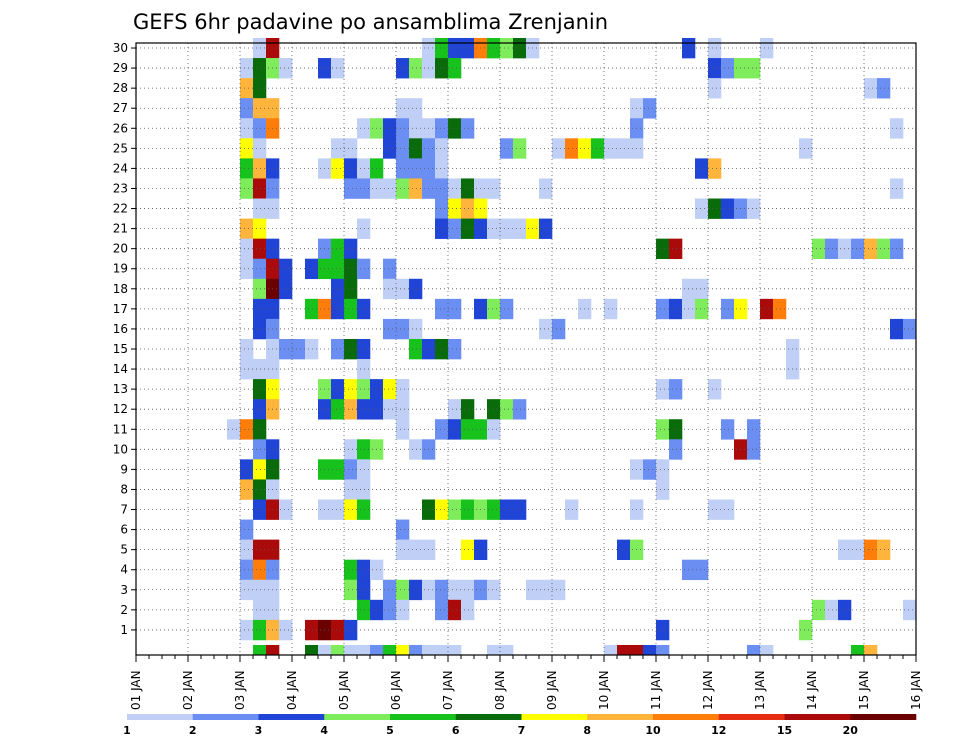 This screenshot has width=960, height=742. What do you see at coordinates (390, 730) in the screenshot?
I see `colorbar-label: 5` at bounding box center [390, 730].